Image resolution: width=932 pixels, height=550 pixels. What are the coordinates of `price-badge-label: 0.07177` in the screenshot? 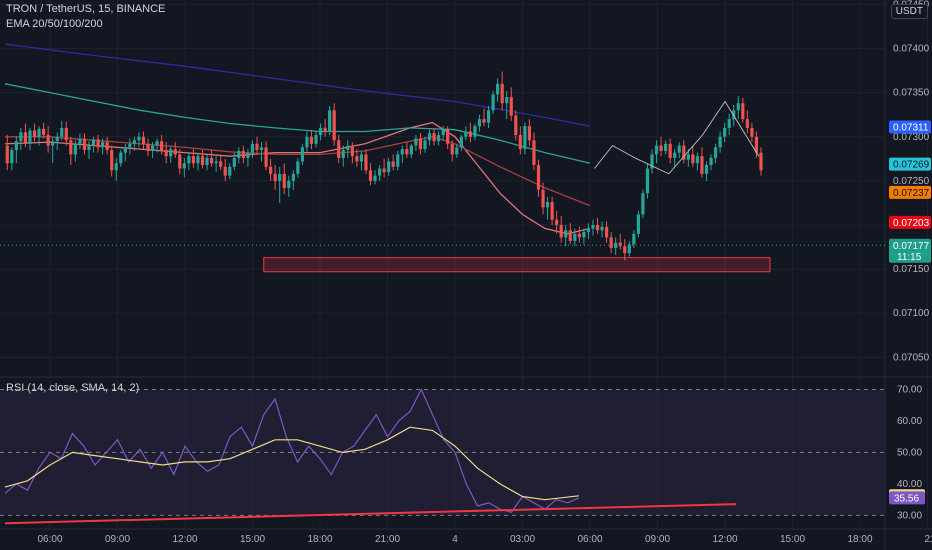 It's located at (911, 246).